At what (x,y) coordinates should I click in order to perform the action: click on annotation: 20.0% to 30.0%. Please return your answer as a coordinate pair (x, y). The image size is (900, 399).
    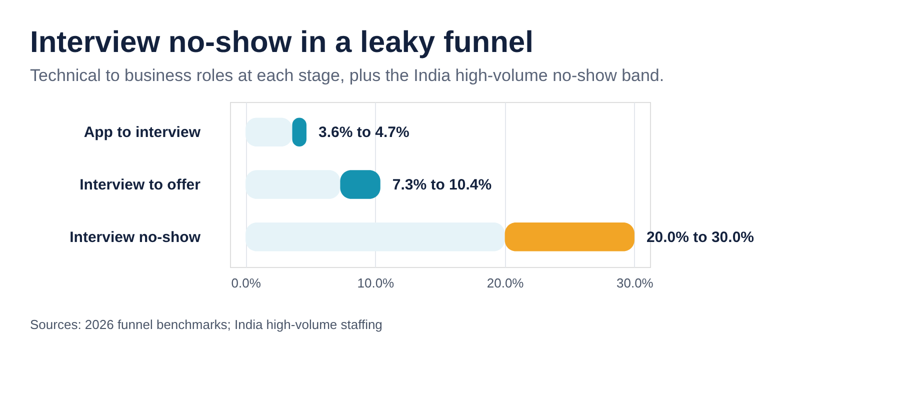
    Looking at the image, I should click on (700, 237).